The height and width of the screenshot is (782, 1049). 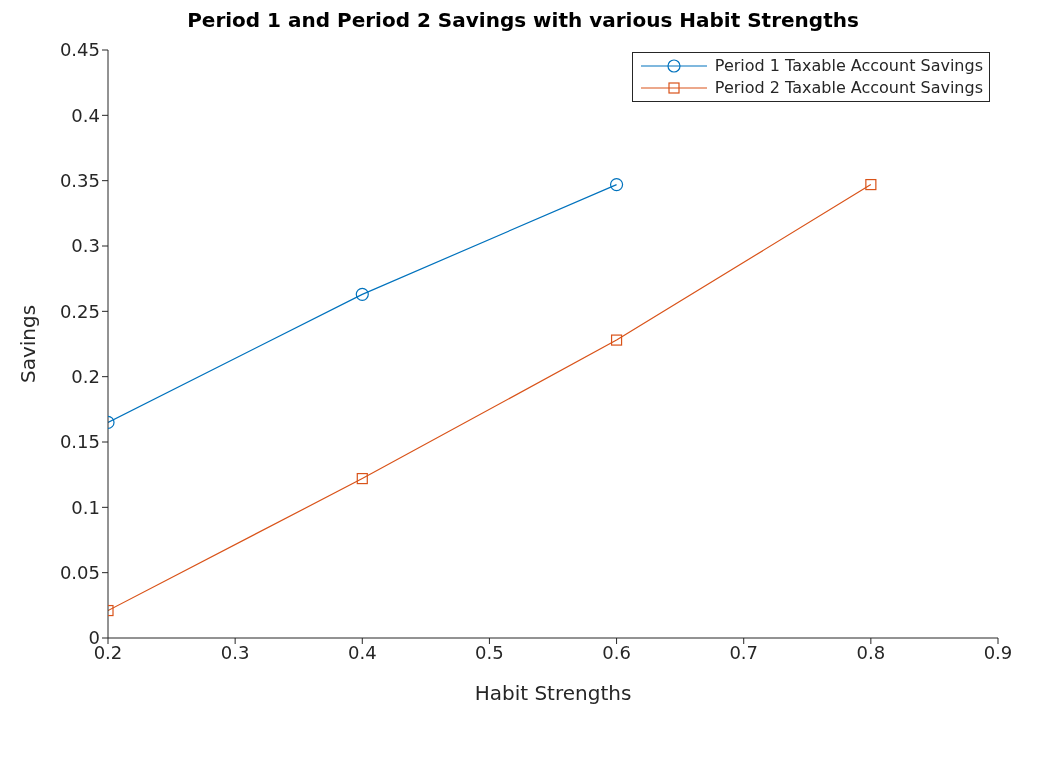 I want to click on y-tick-label: 0.15, so click(x=79, y=442).